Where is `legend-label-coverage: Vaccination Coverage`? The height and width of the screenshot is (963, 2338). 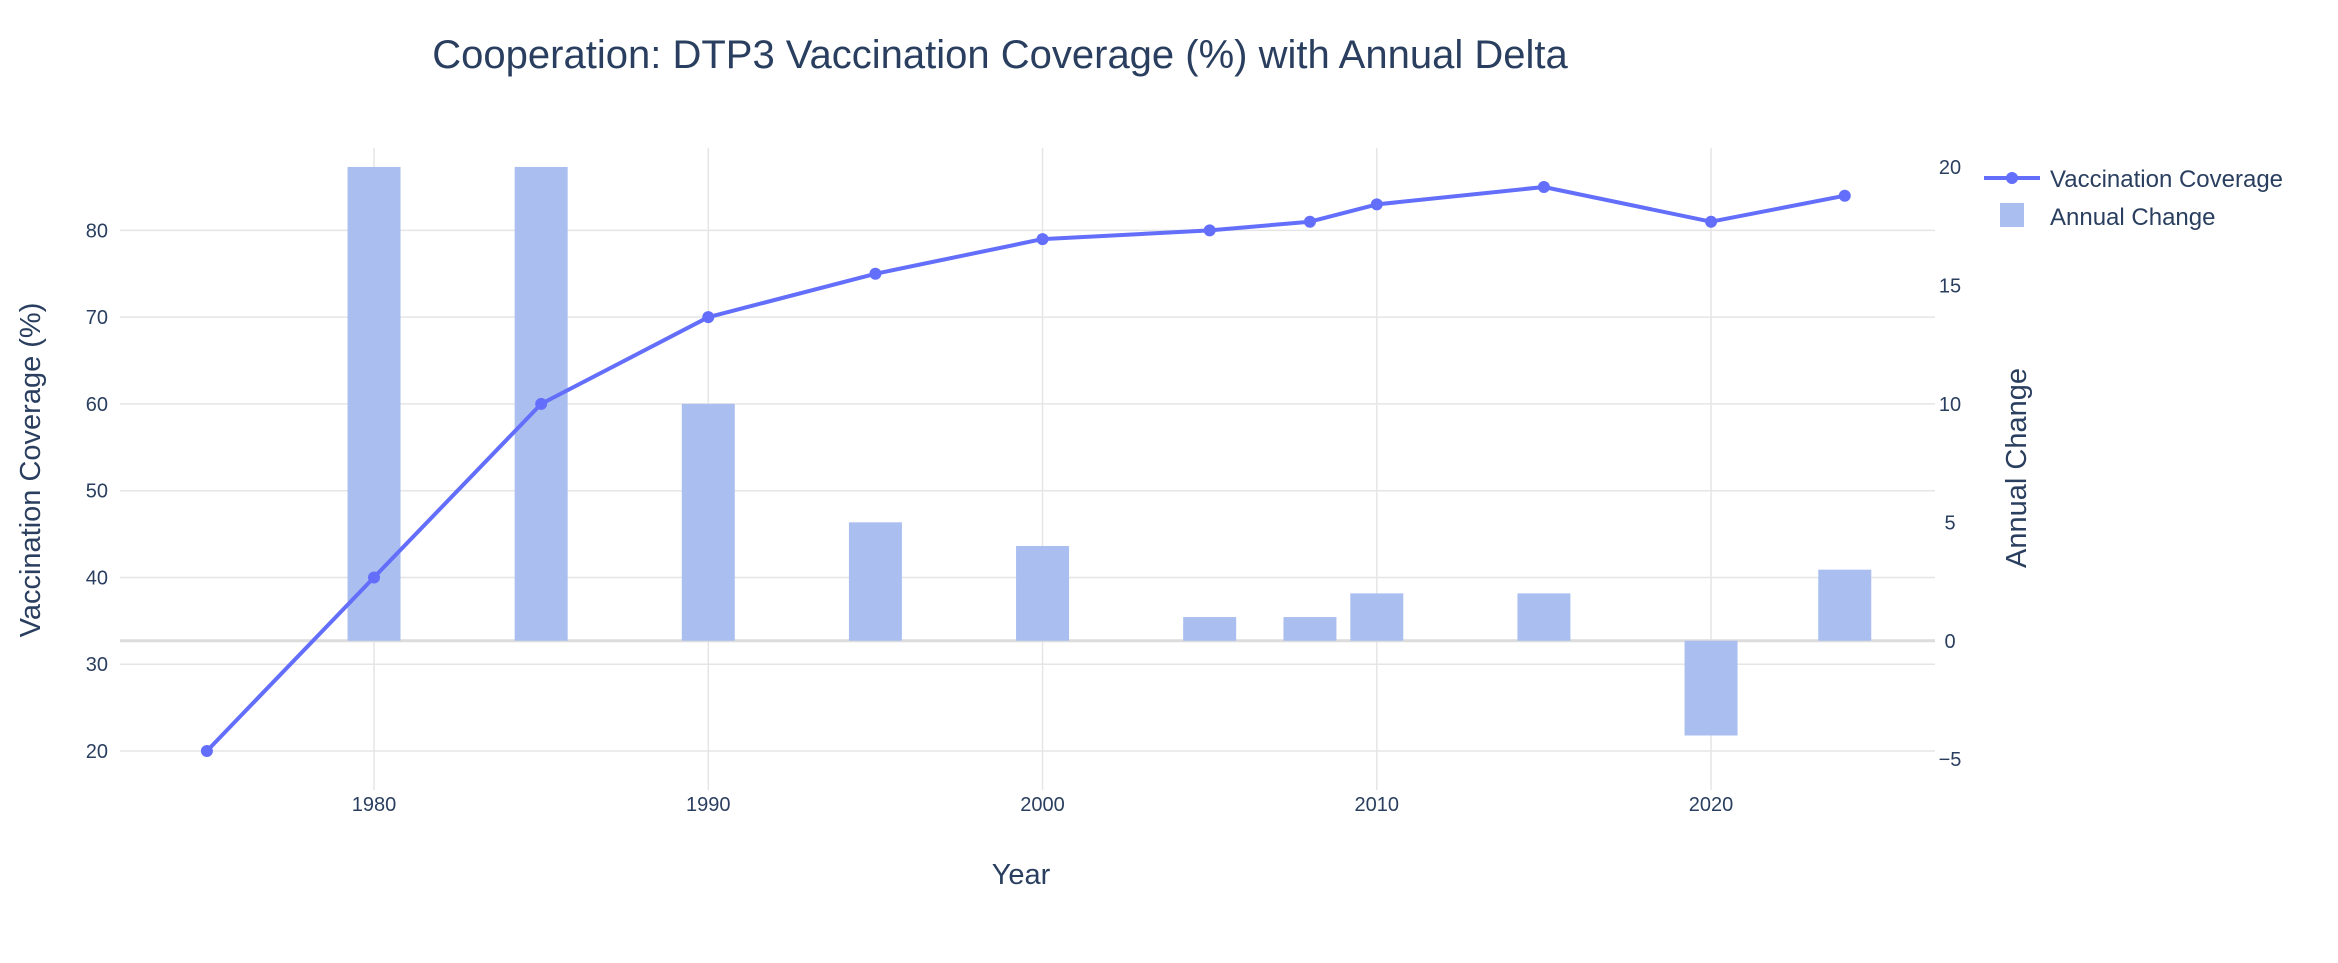 legend-label-coverage: Vaccination Coverage is located at coordinates (2166, 179).